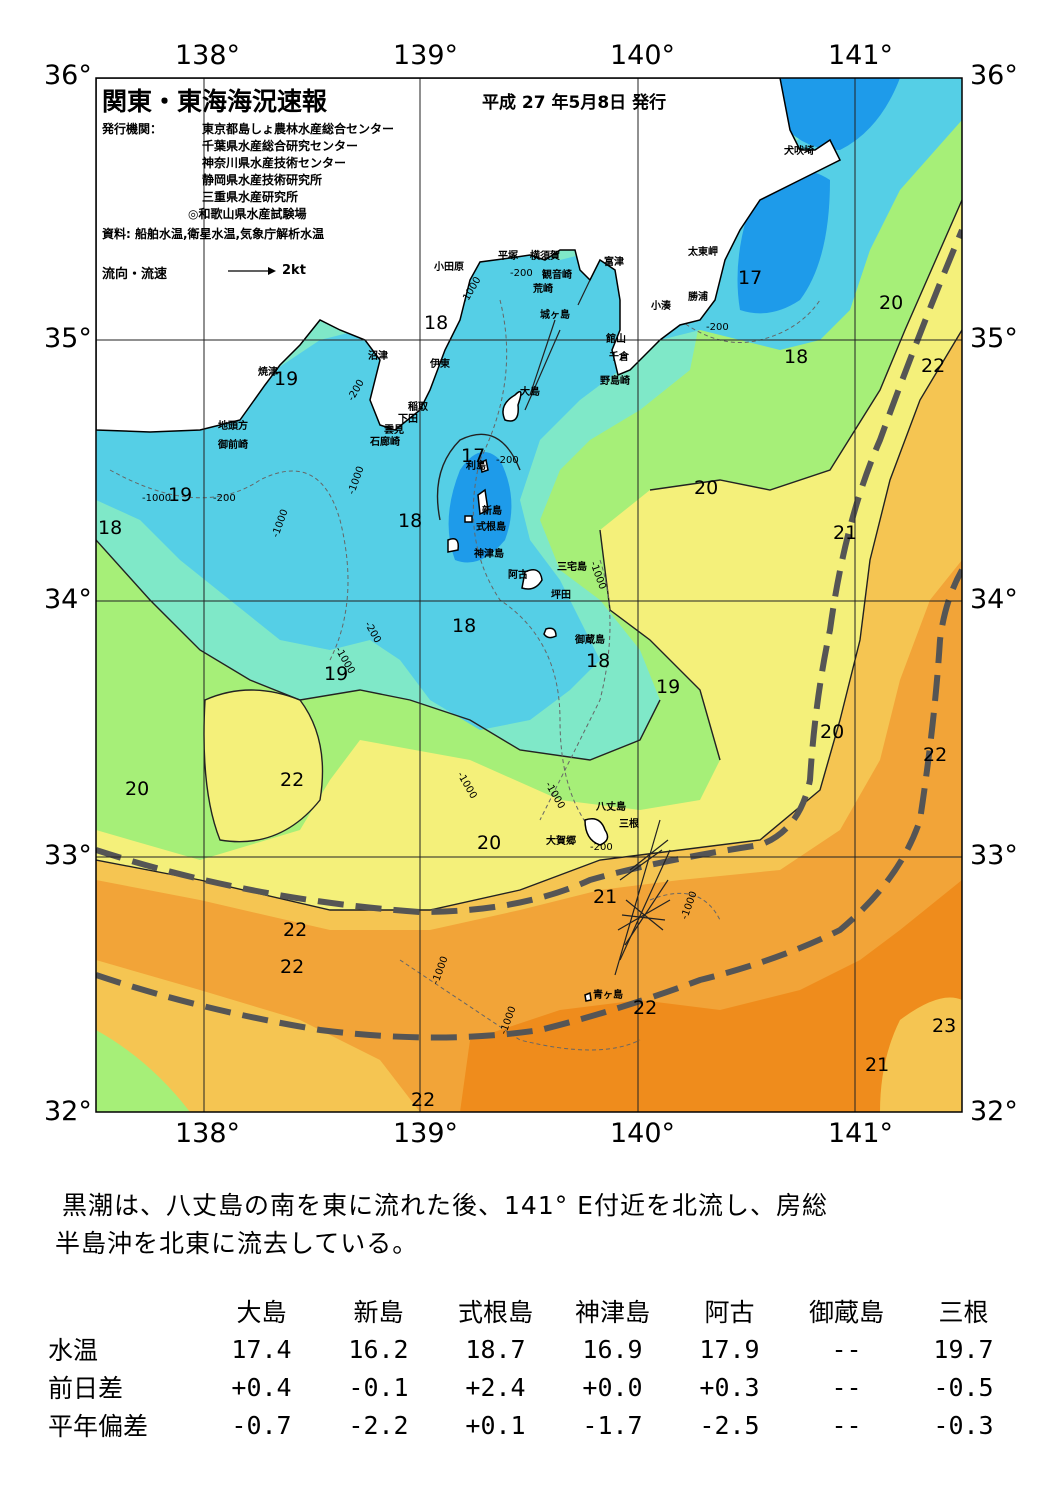  Describe the element at coordinates (545, 256) in the screenshot. I see `place-label: 横須賀` at that location.